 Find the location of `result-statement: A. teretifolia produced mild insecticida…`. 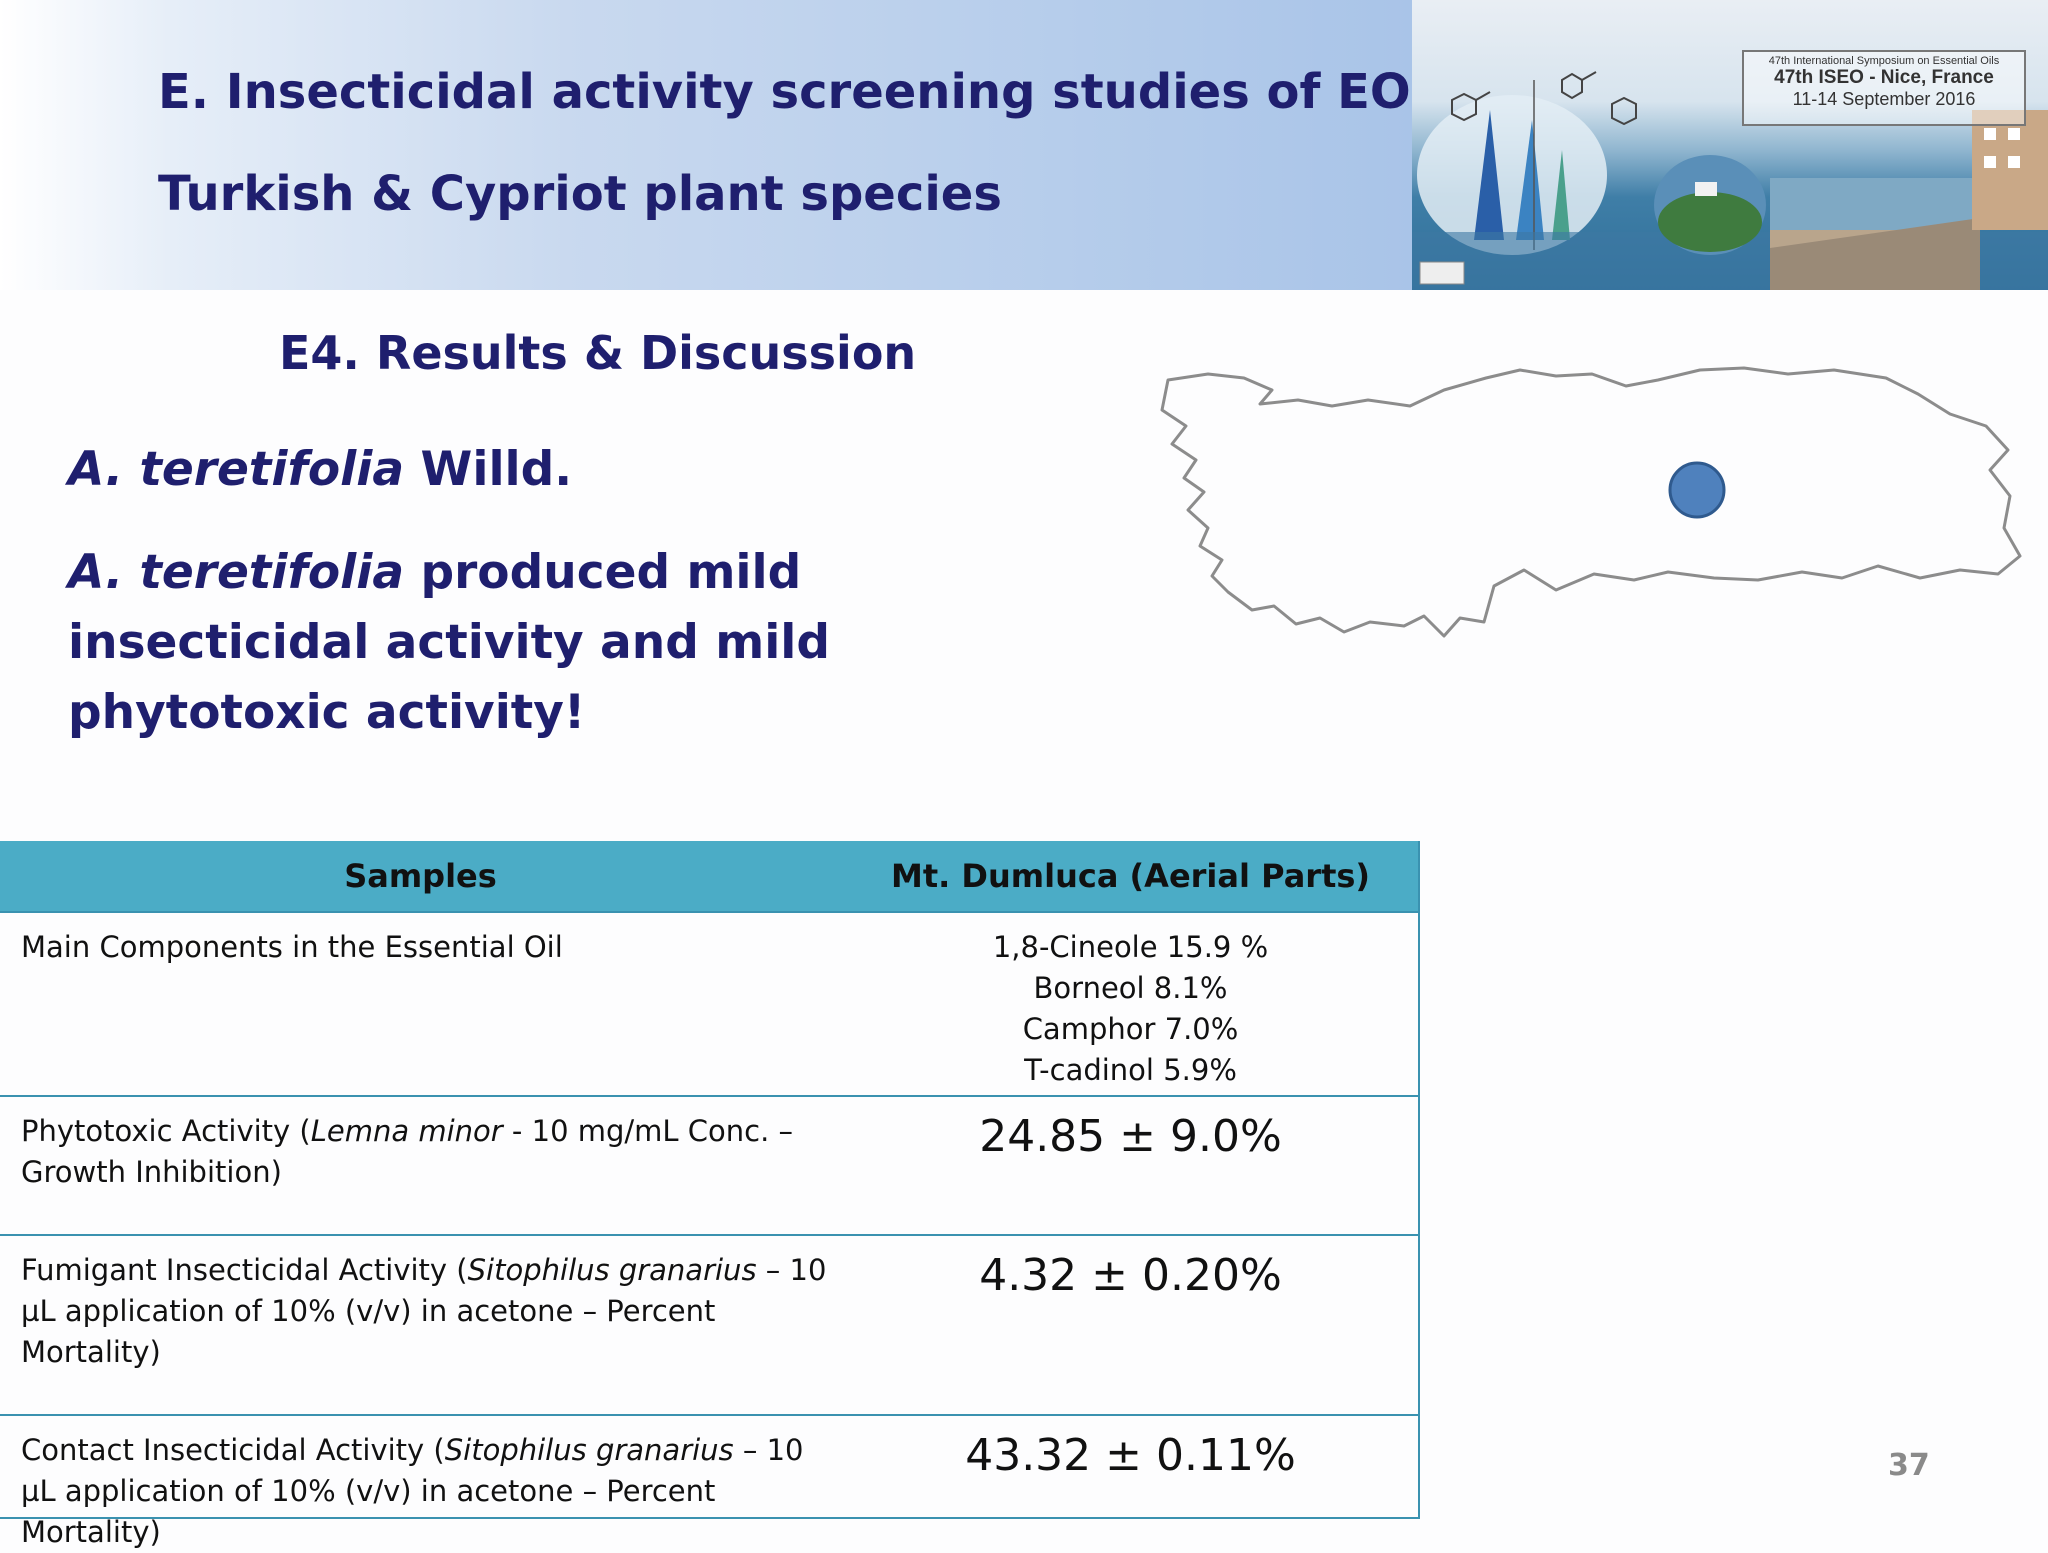

result-statement: A. teretifolia produced mild insecticida… is located at coordinates (548, 643).